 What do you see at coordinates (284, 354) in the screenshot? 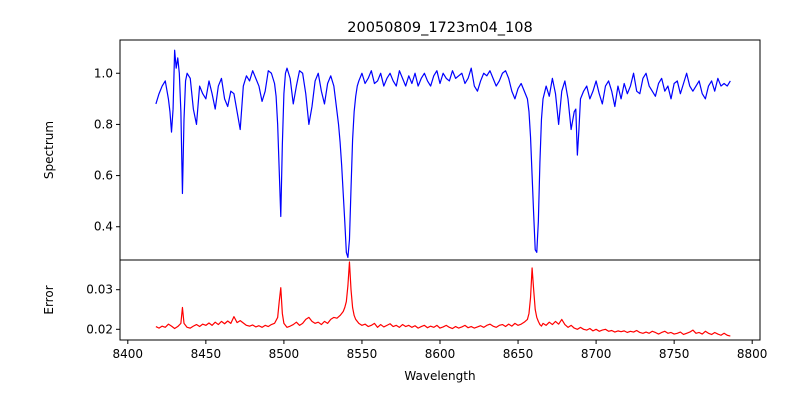
I see `x-tick-label: 8500` at bounding box center [284, 354].